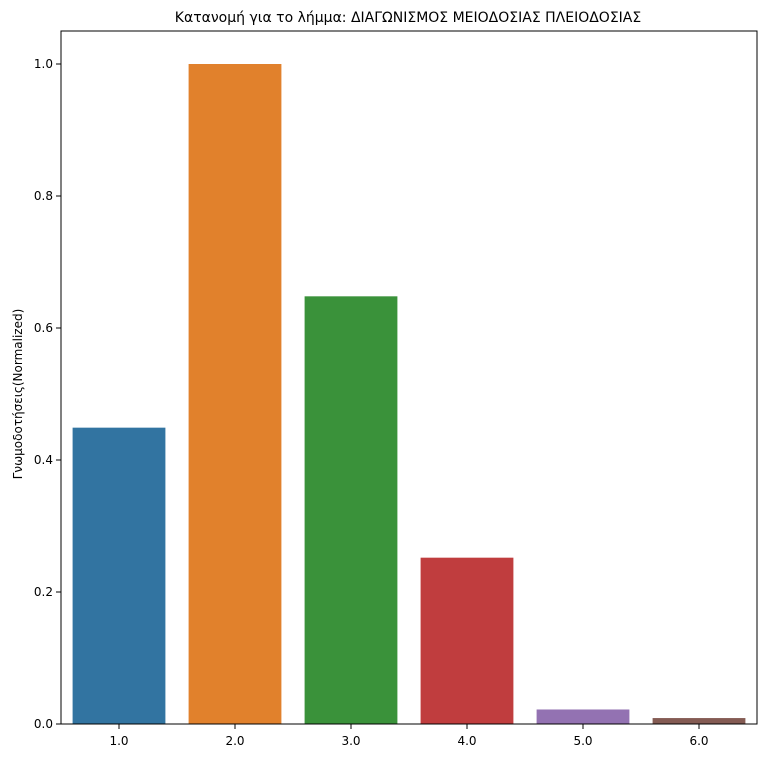 The height and width of the screenshot is (758, 769). Describe the element at coordinates (350, 741) in the screenshot. I see `x-tick-label: 3.0` at that location.